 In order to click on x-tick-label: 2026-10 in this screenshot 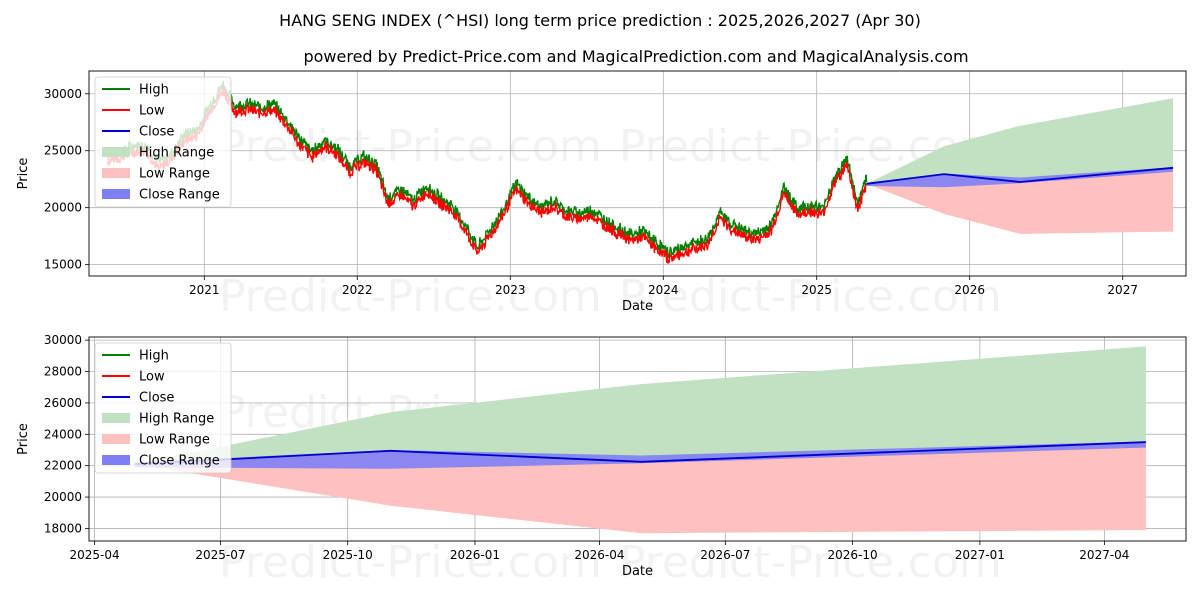, I will do `click(853, 555)`.